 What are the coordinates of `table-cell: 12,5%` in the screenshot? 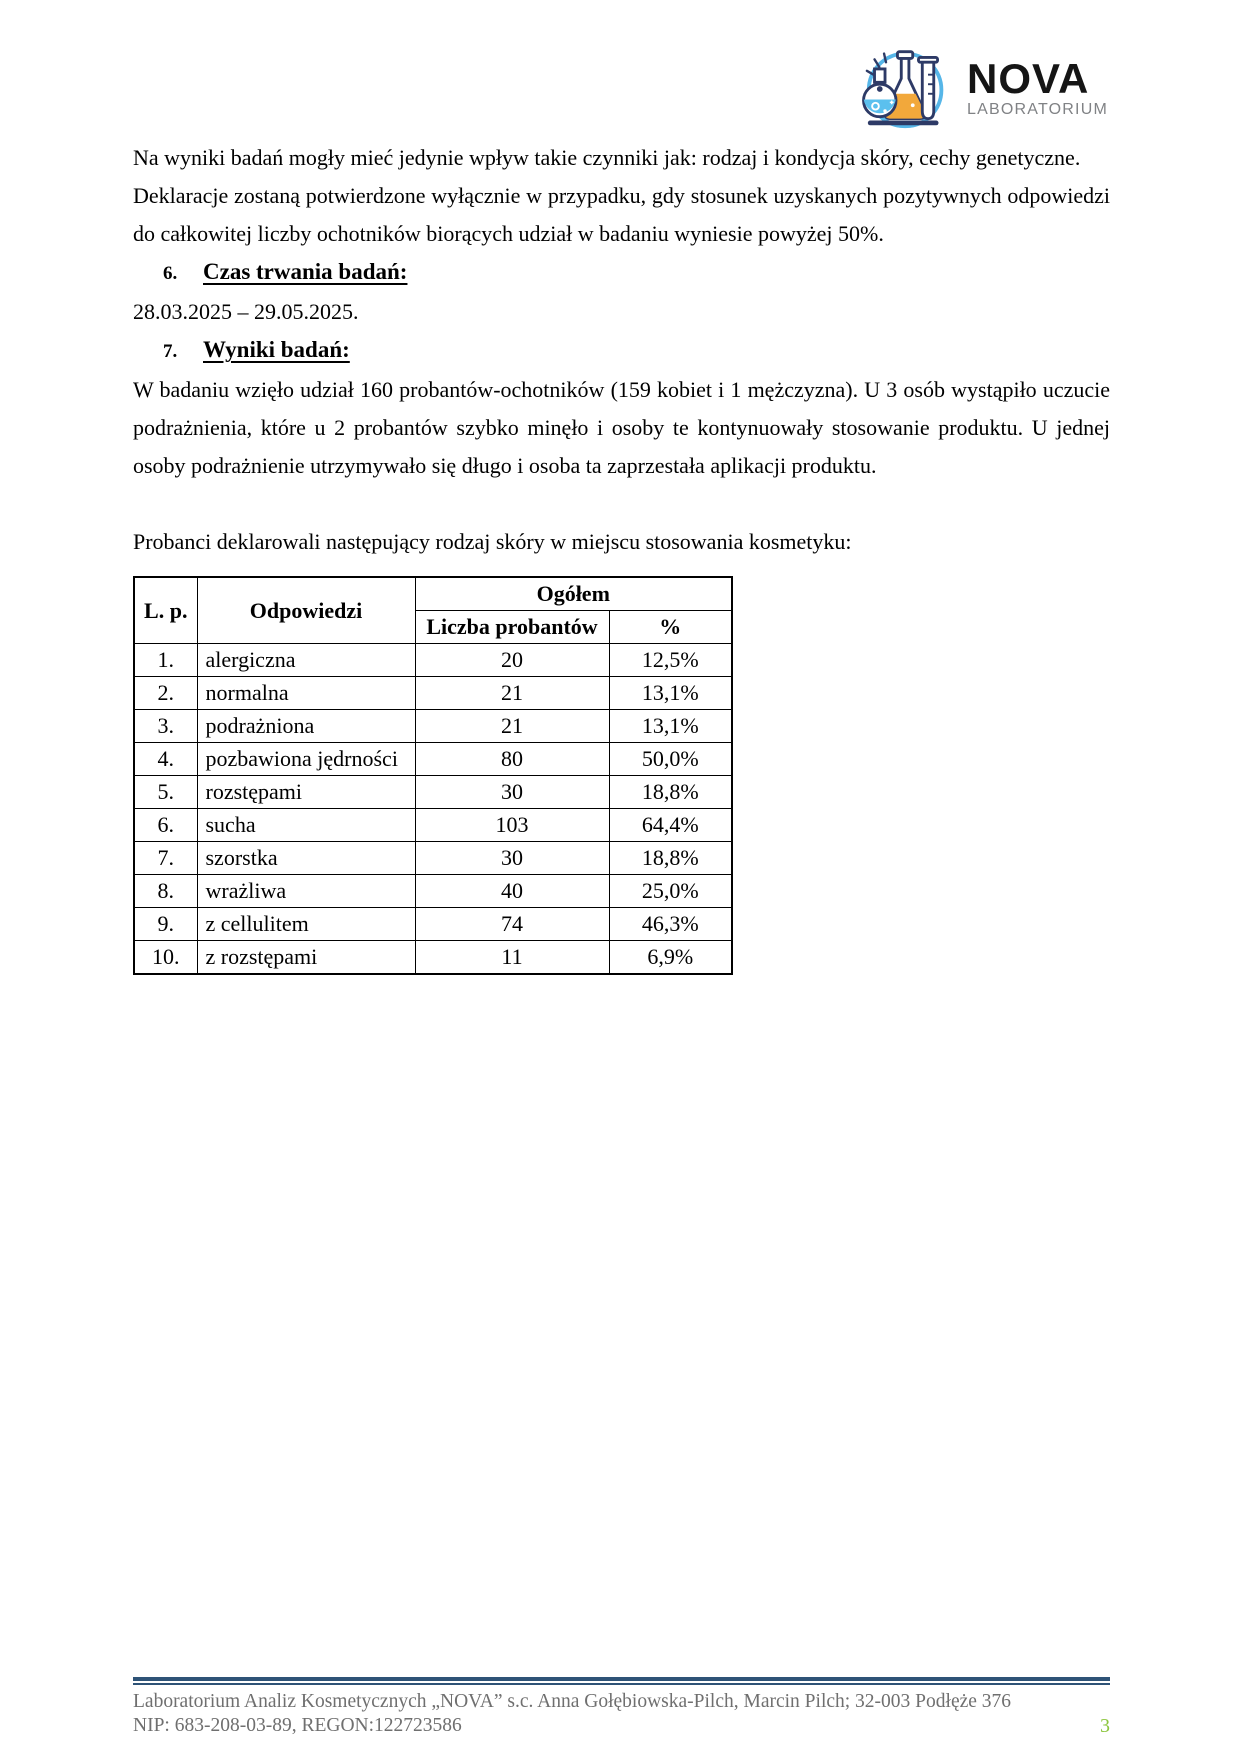 It's located at (670, 660).